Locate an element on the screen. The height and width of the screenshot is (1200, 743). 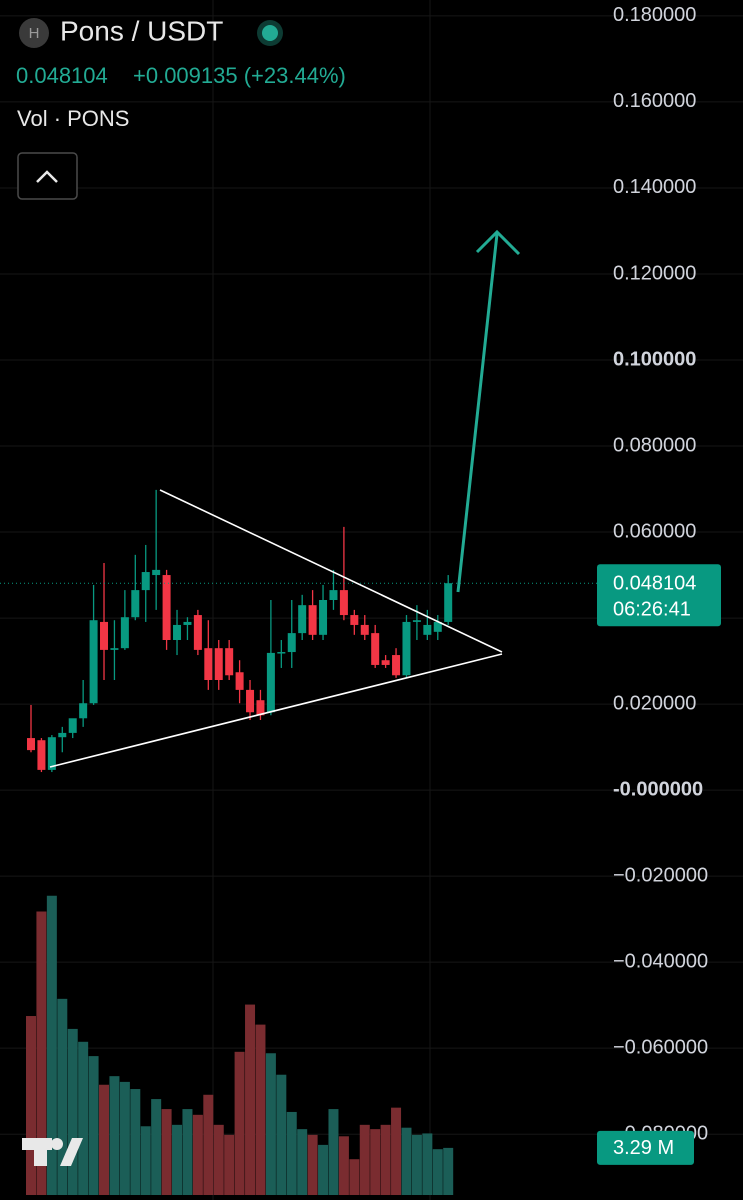
last-volume-box is located at coordinates (645, 1147).